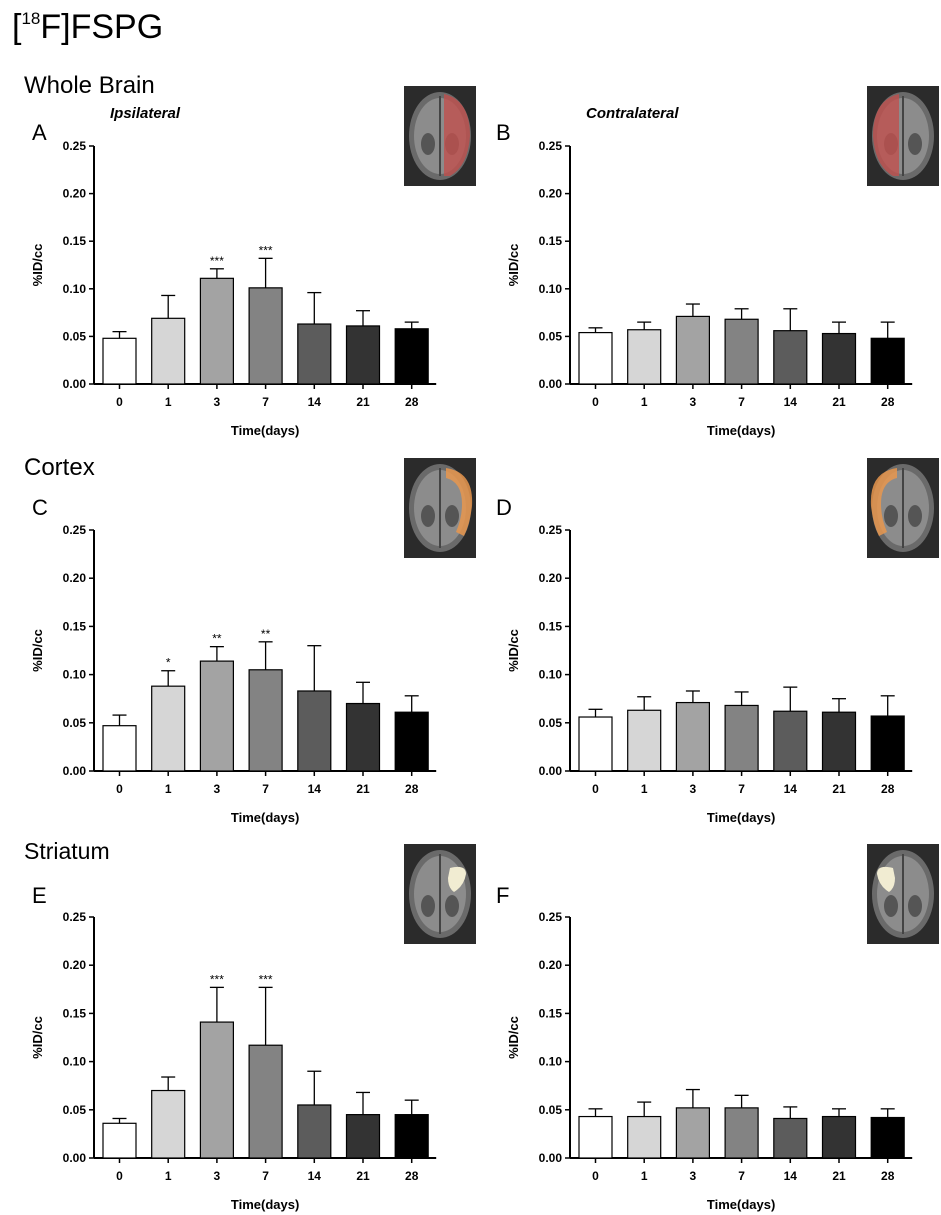 The image size is (941, 1215). What do you see at coordinates (40, 507) in the screenshot?
I see `panel-letter-c: C` at bounding box center [40, 507].